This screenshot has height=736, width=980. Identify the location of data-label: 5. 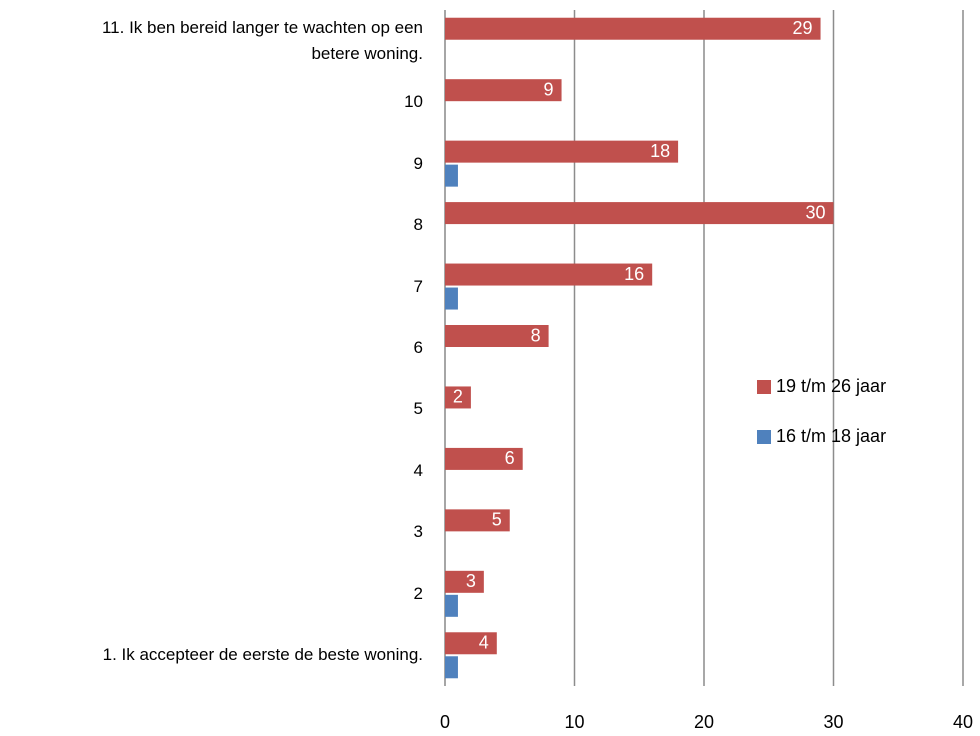
(497, 520).